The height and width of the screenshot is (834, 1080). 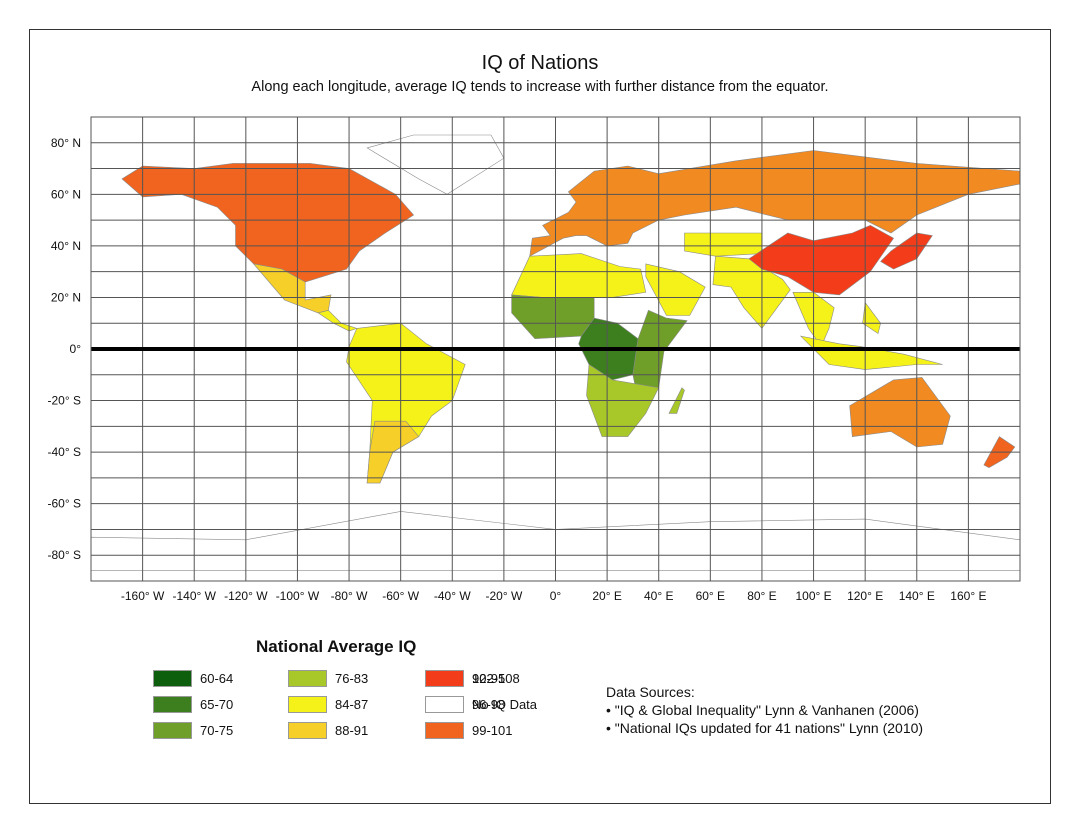 I want to click on region-philippines, so click(x=871, y=317).